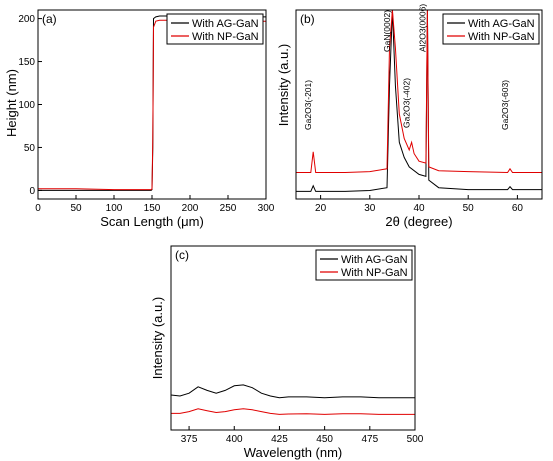 This screenshot has height=461, width=553. What do you see at coordinates (49, 19) in the screenshot?
I see `panel-label: (a)` at bounding box center [49, 19].